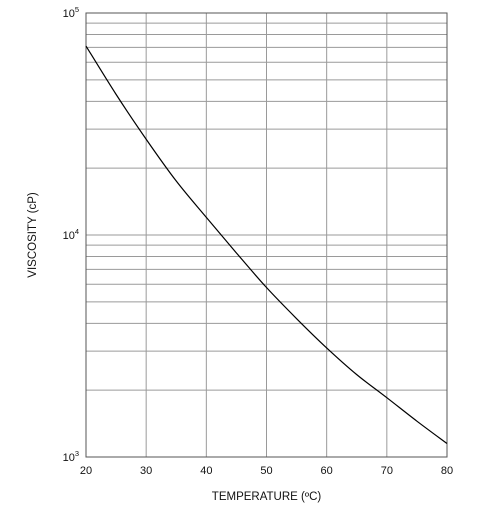 The width and height of the screenshot is (495, 519). I want to click on y-tick-label: 10⁴, so click(71, 234).